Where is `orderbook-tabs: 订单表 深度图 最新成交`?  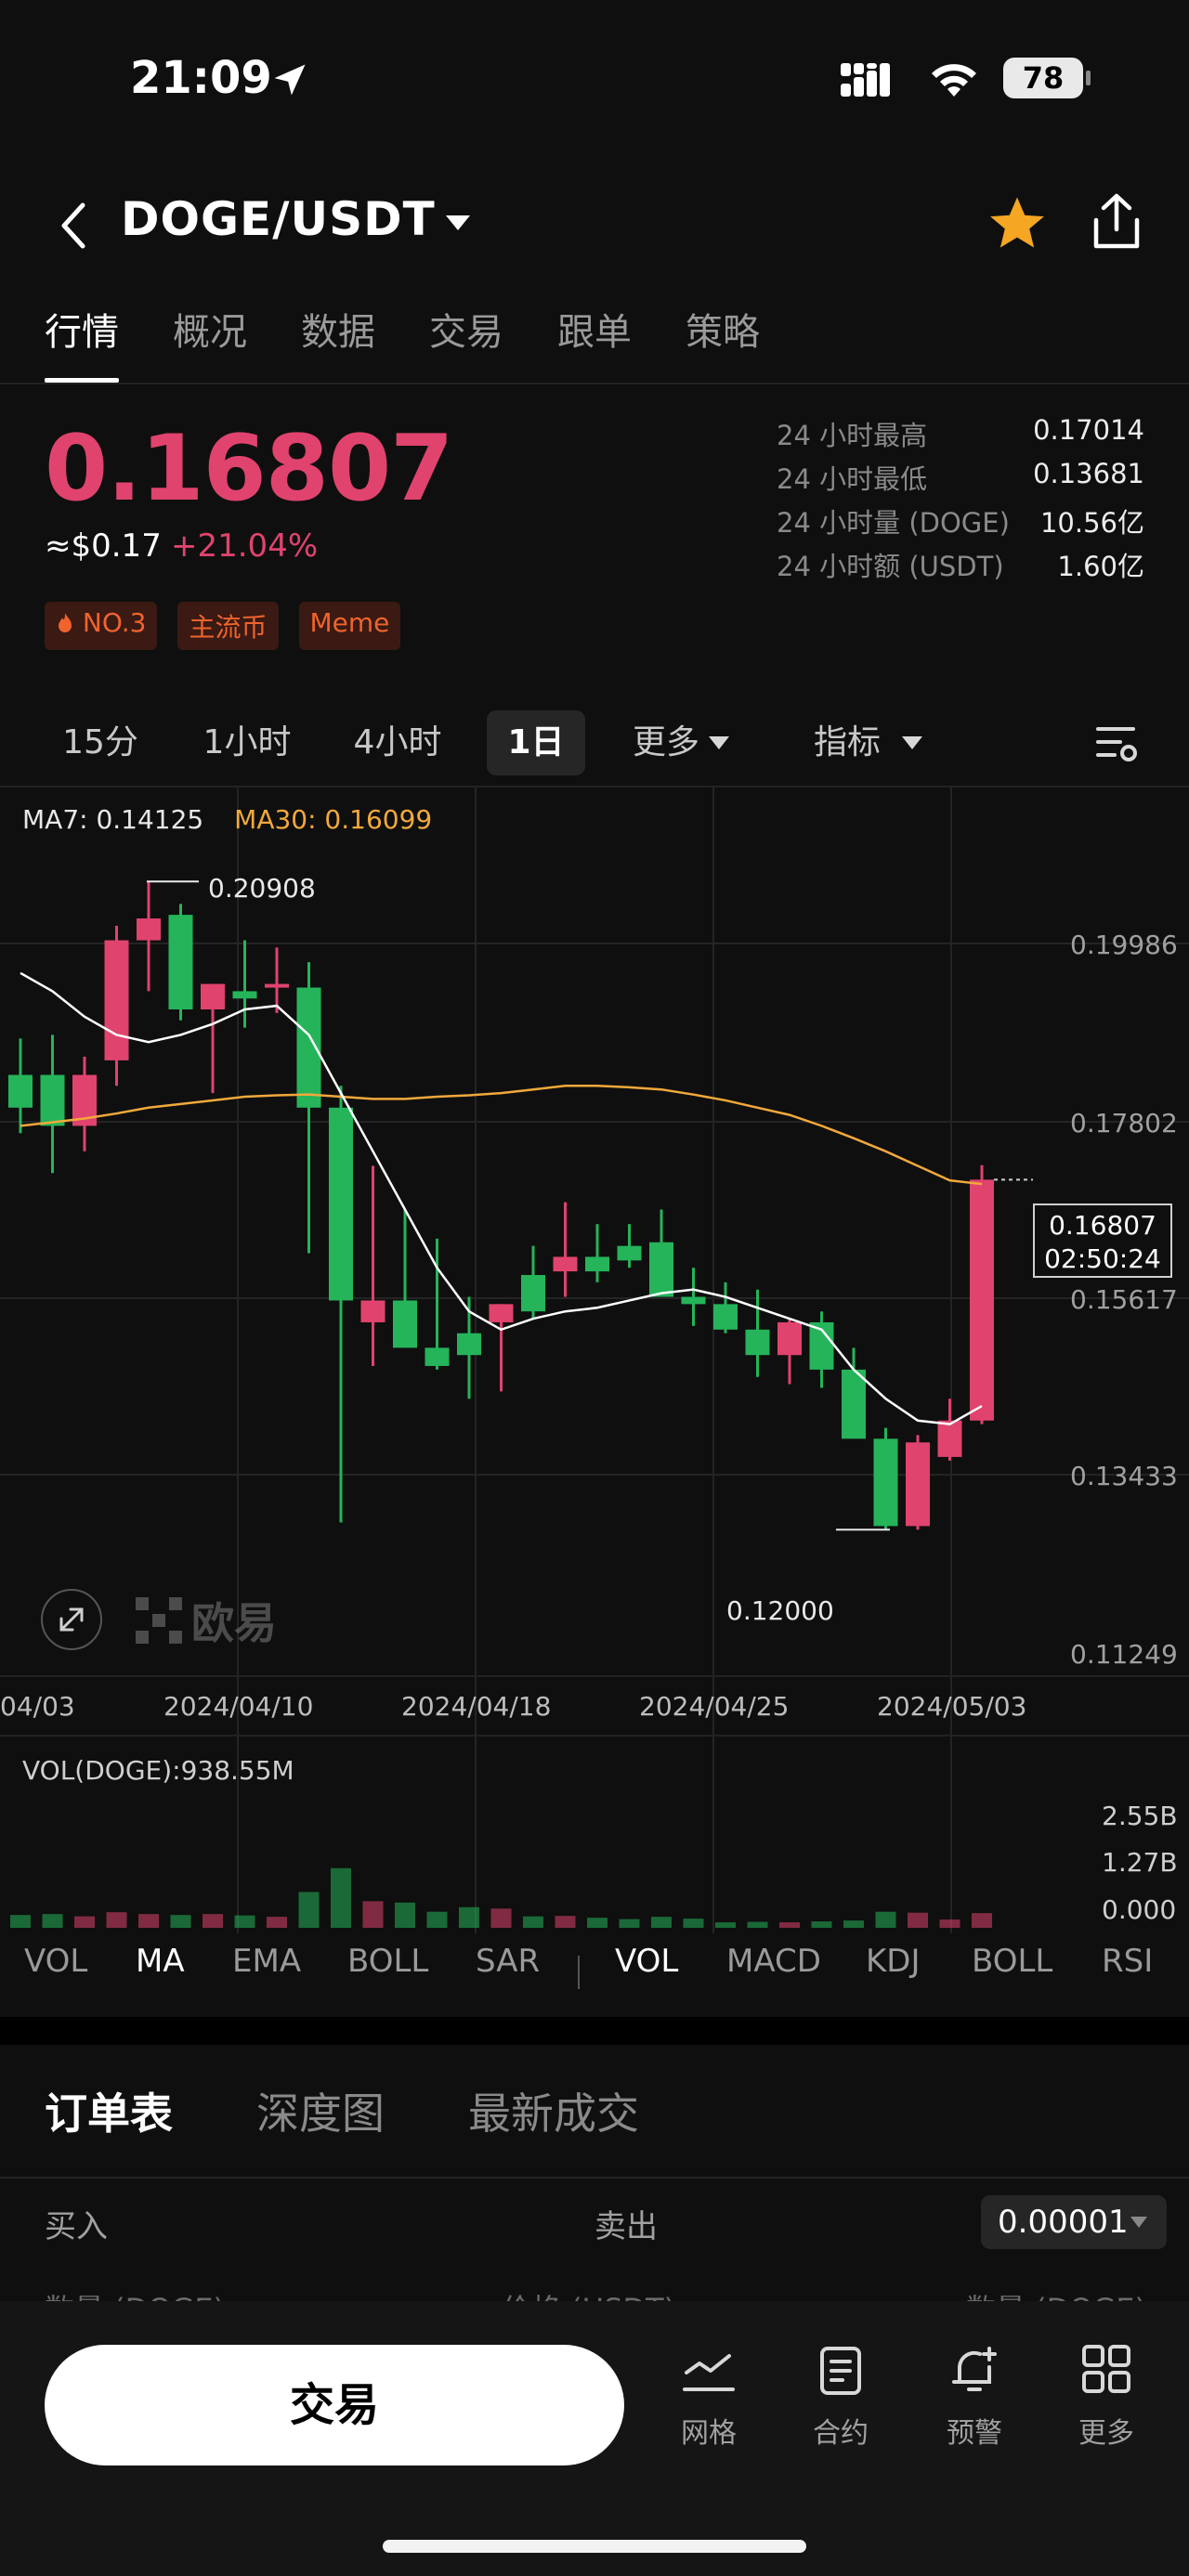 orderbook-tabs: 订单表 深度图 最新成交 is located at coordinates (342, 2110).